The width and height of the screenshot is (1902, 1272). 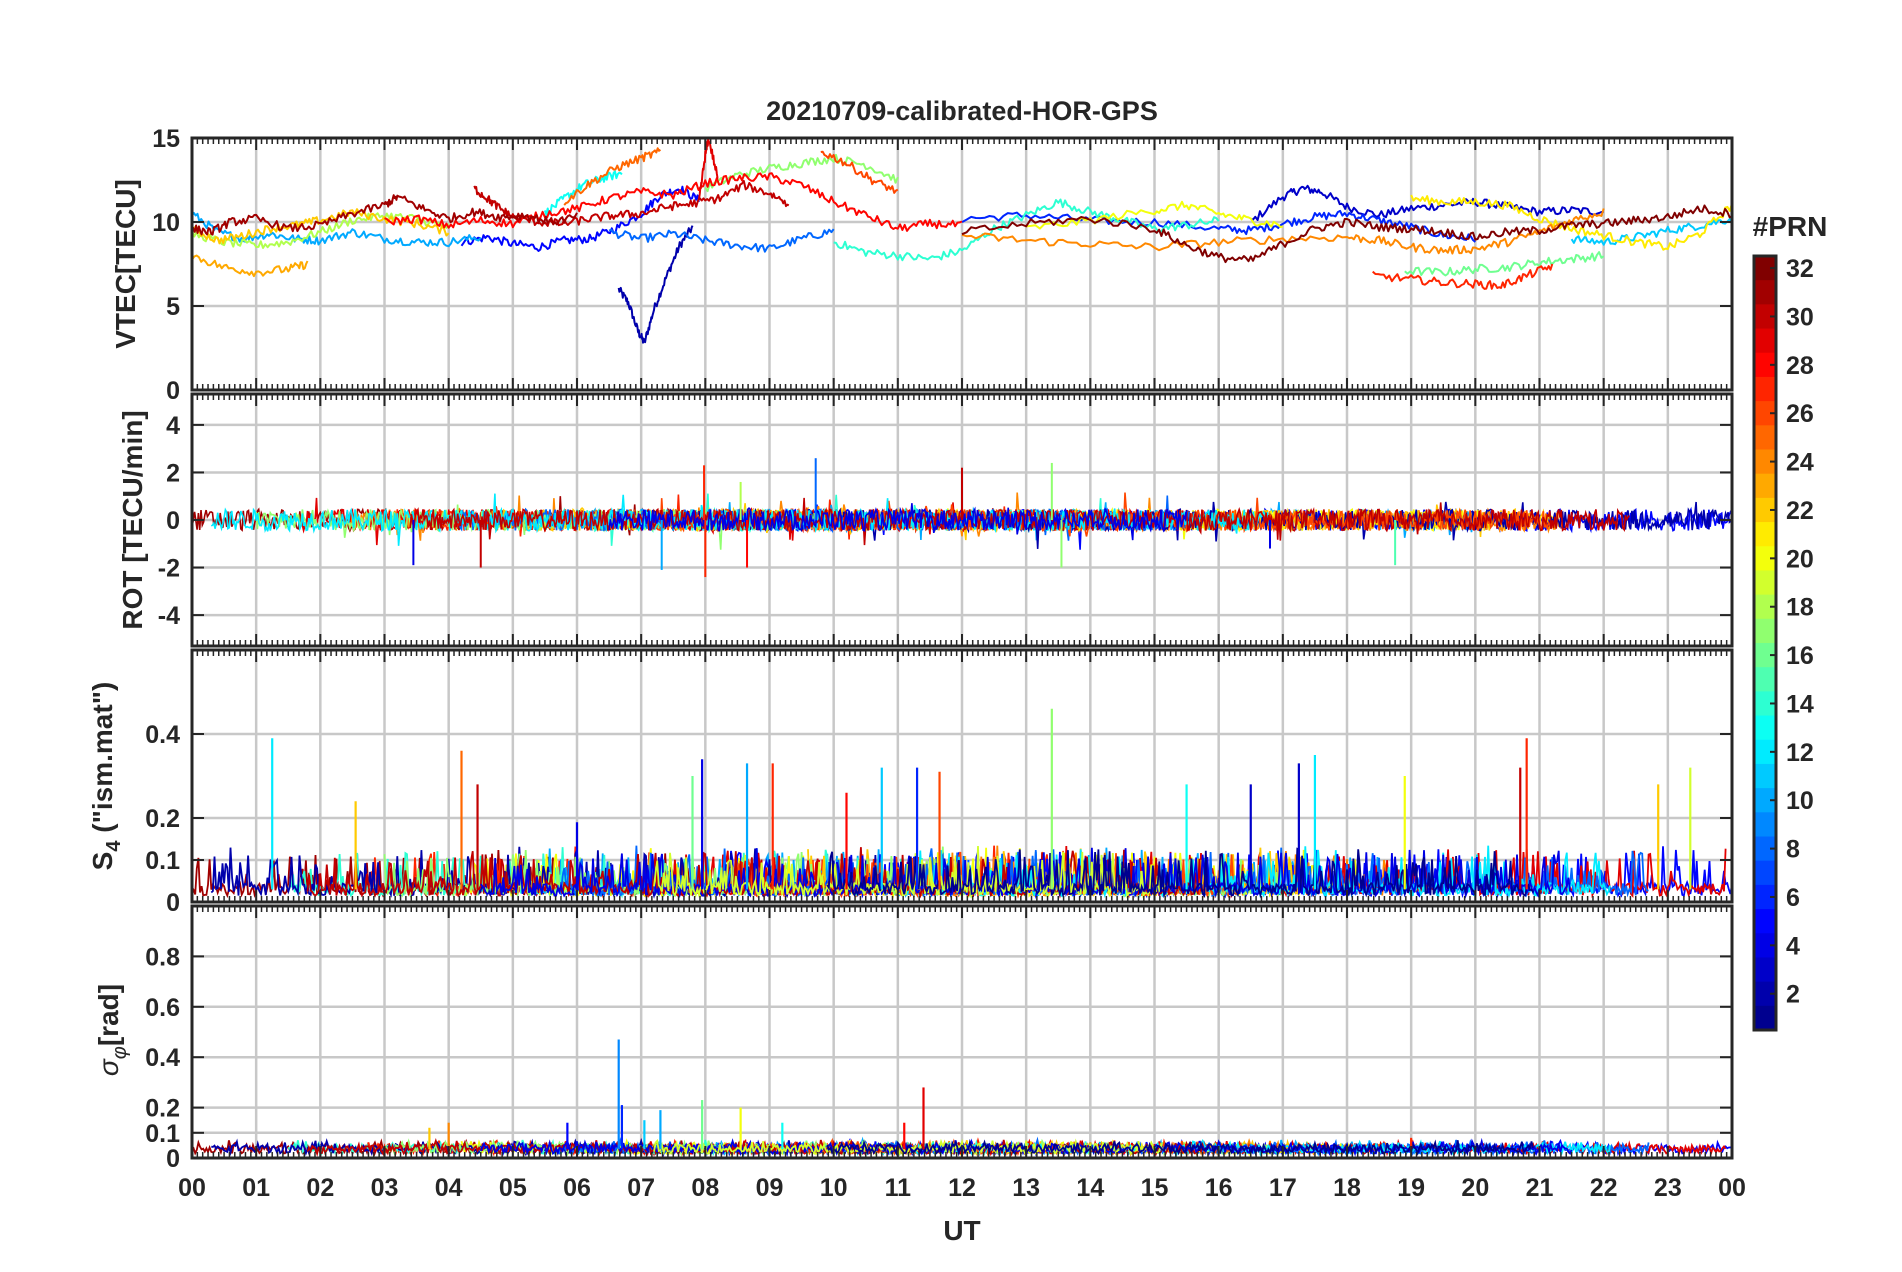 What do you see at coordinates (1155, 1188) in the screenshot?
I see `x-tick-label: 15` at bounding box center [1155, 1188].